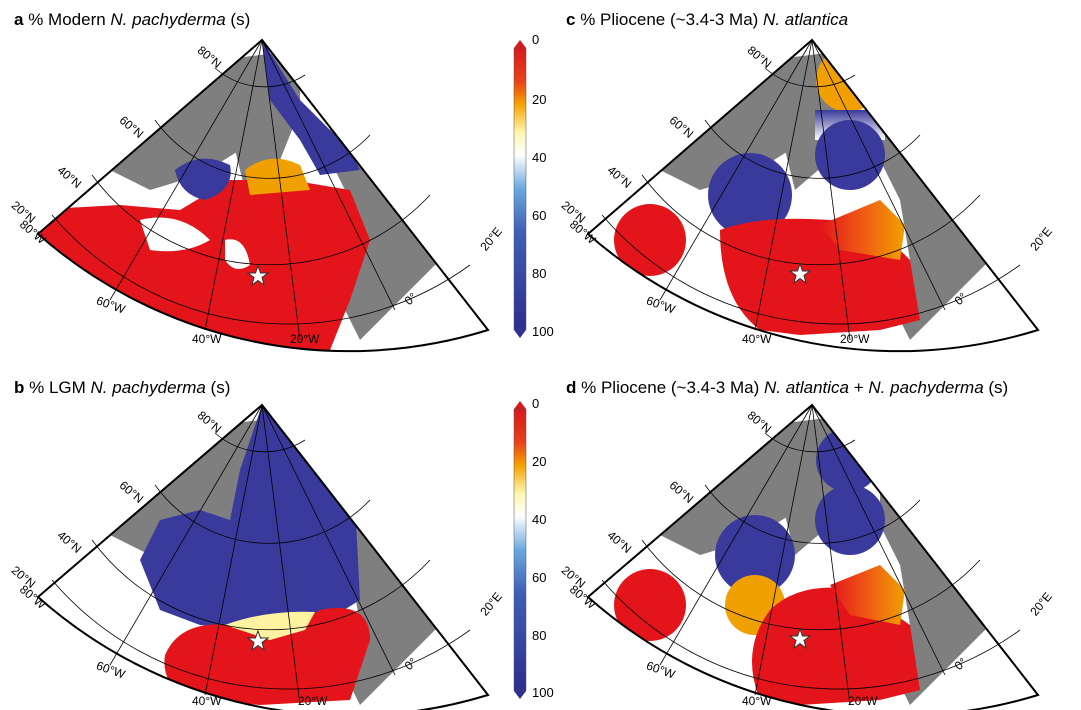 The width and height of the screenshot is (1081, 710). I want to click on lon-label-40w-a: 40°W, so click(207, 339).